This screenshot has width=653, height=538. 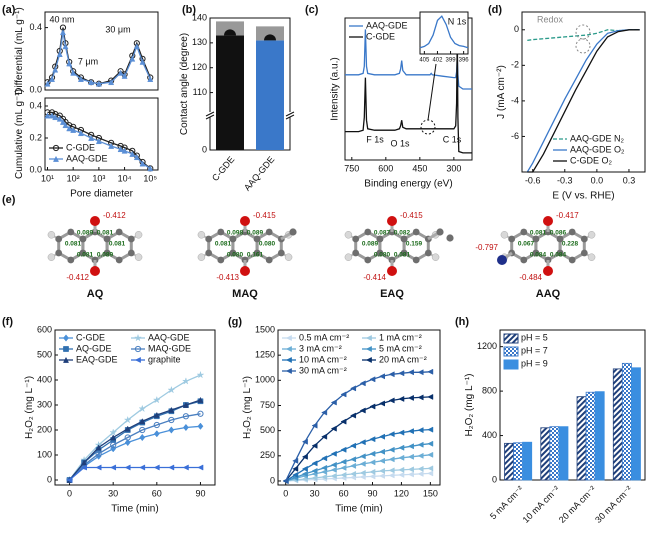 What do you see at coordinates (267, 244) in the screenshot?
I see `bond-value: 0.080` at bounding box center [267, 244].